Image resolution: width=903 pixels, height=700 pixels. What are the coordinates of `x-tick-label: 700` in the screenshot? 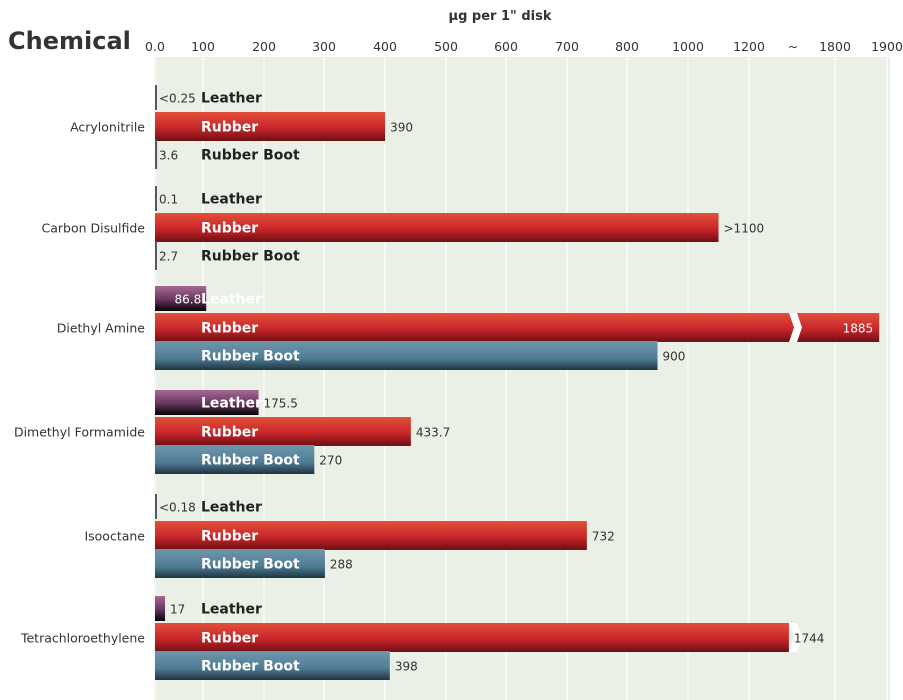 It's located at (567, 46).